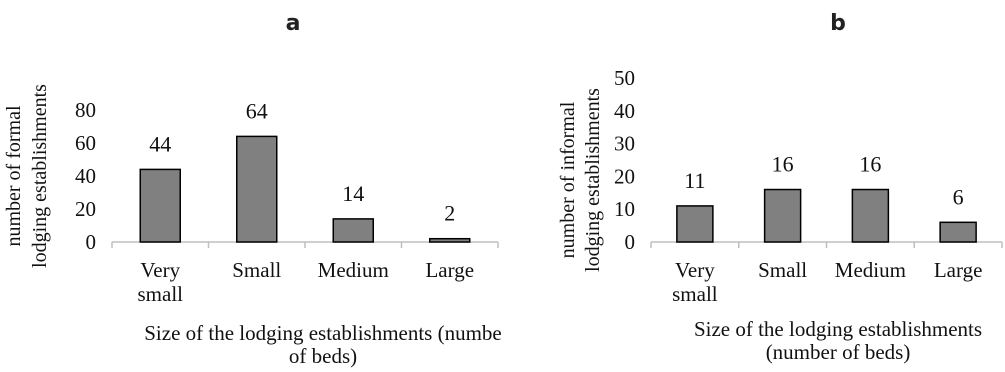  I want to click on chart-a-data-label: 44, so click(160, 143).